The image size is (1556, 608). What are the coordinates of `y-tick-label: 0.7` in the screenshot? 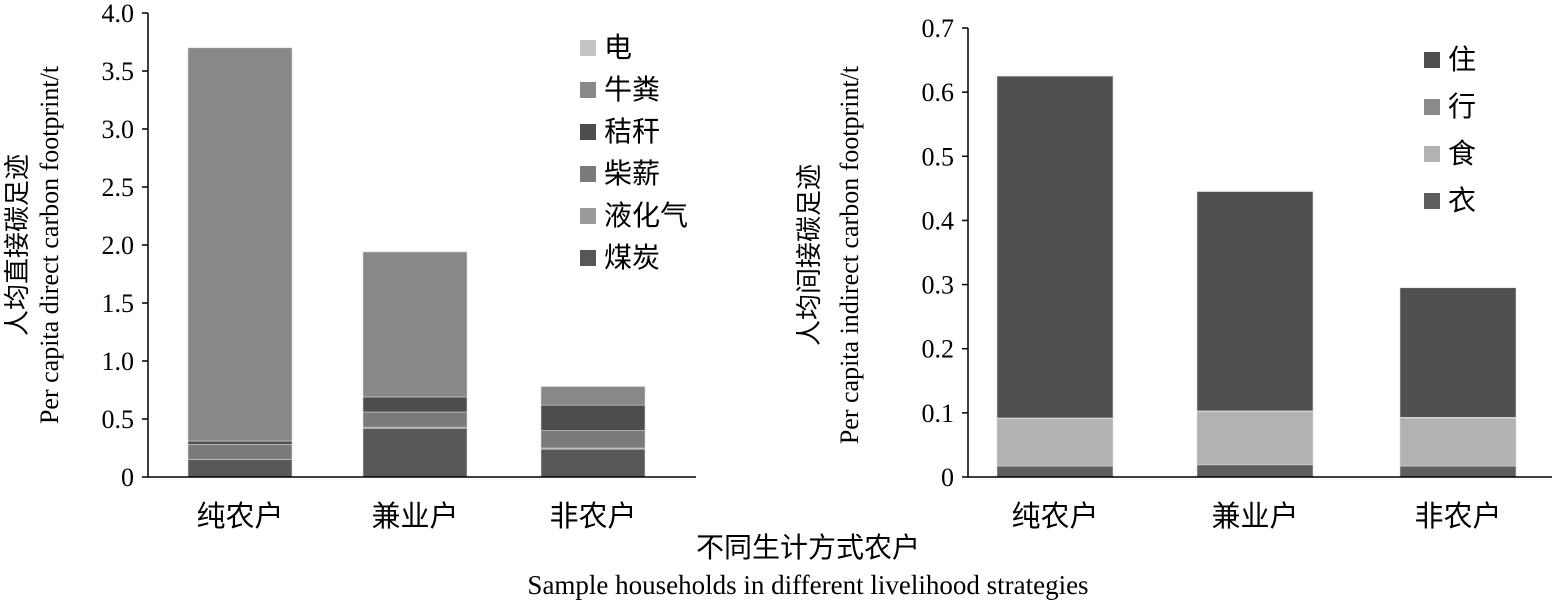 It's located at (938, 28).